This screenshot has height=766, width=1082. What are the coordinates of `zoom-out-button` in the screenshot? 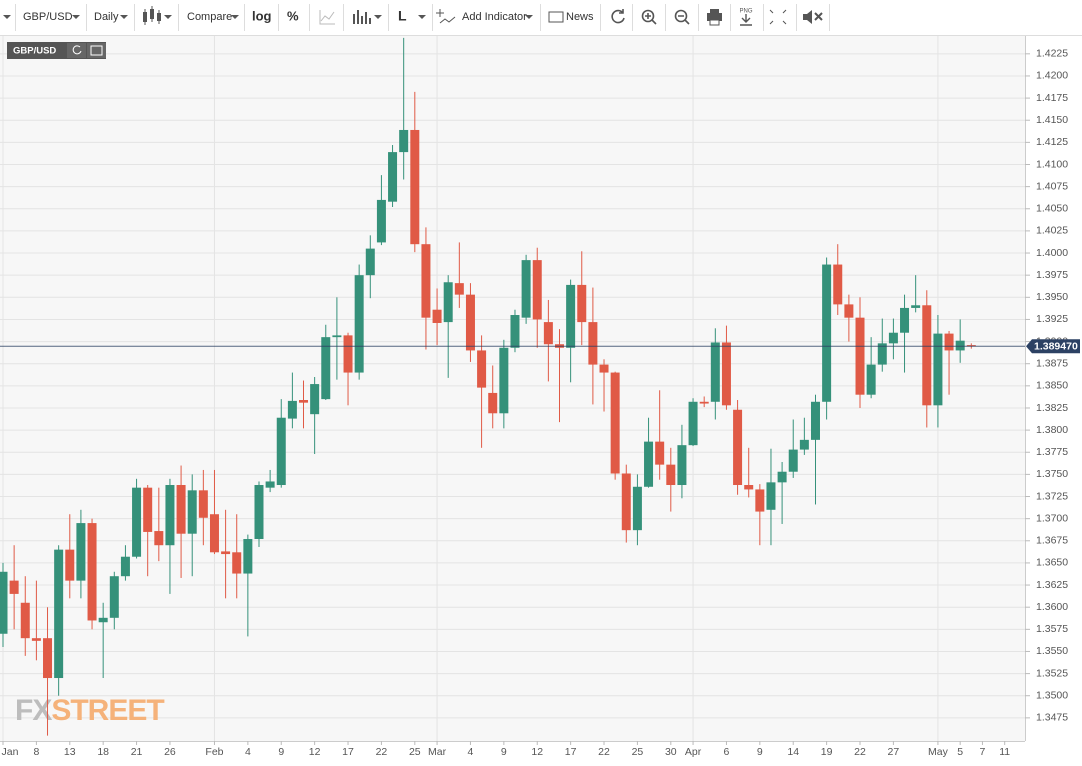 It's located at (682, 17).